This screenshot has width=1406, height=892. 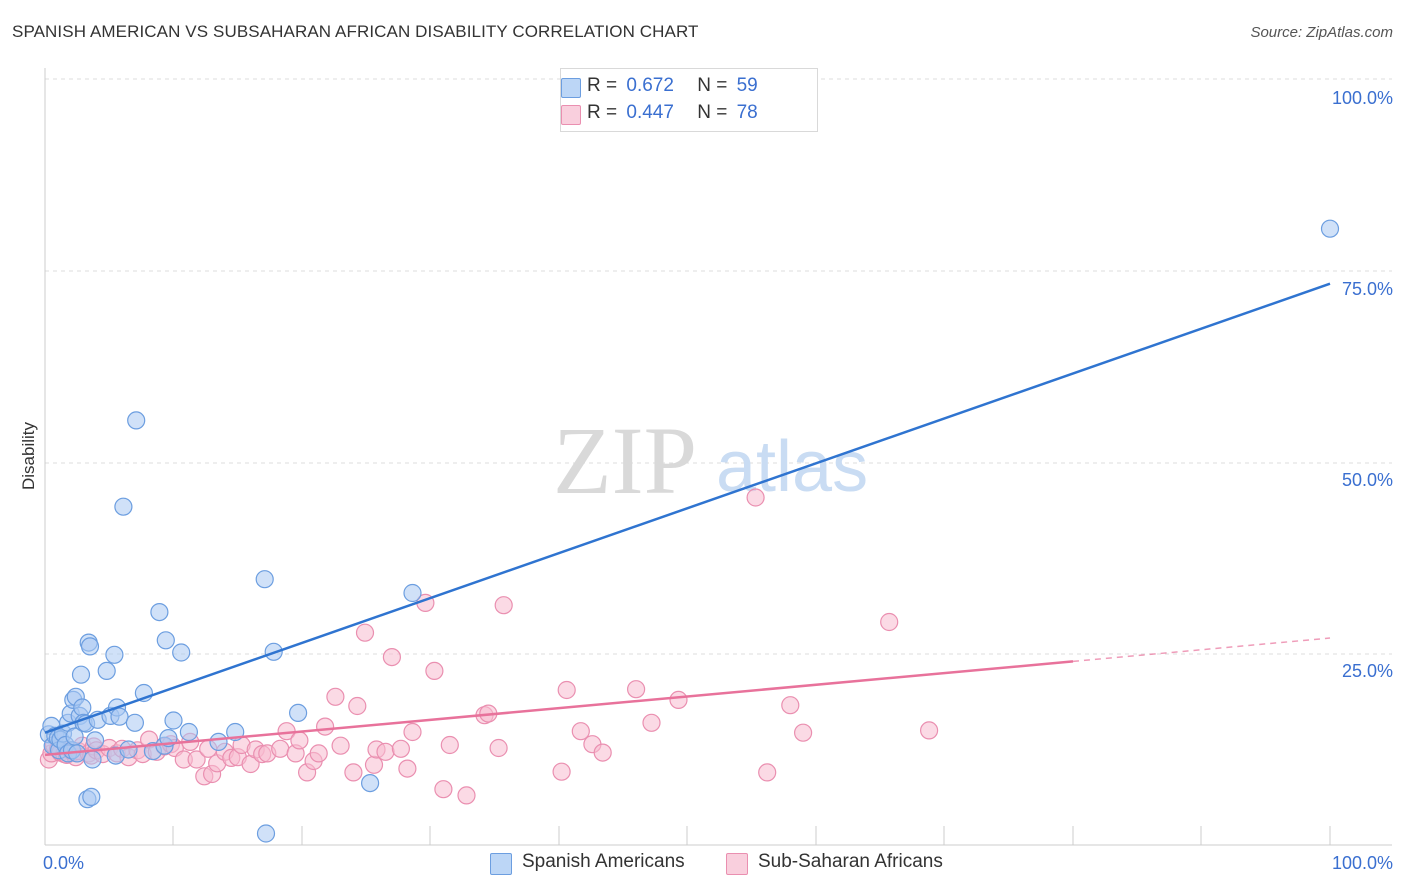 I want to click on legend-n-value: 59, so click(x=747, y=85).